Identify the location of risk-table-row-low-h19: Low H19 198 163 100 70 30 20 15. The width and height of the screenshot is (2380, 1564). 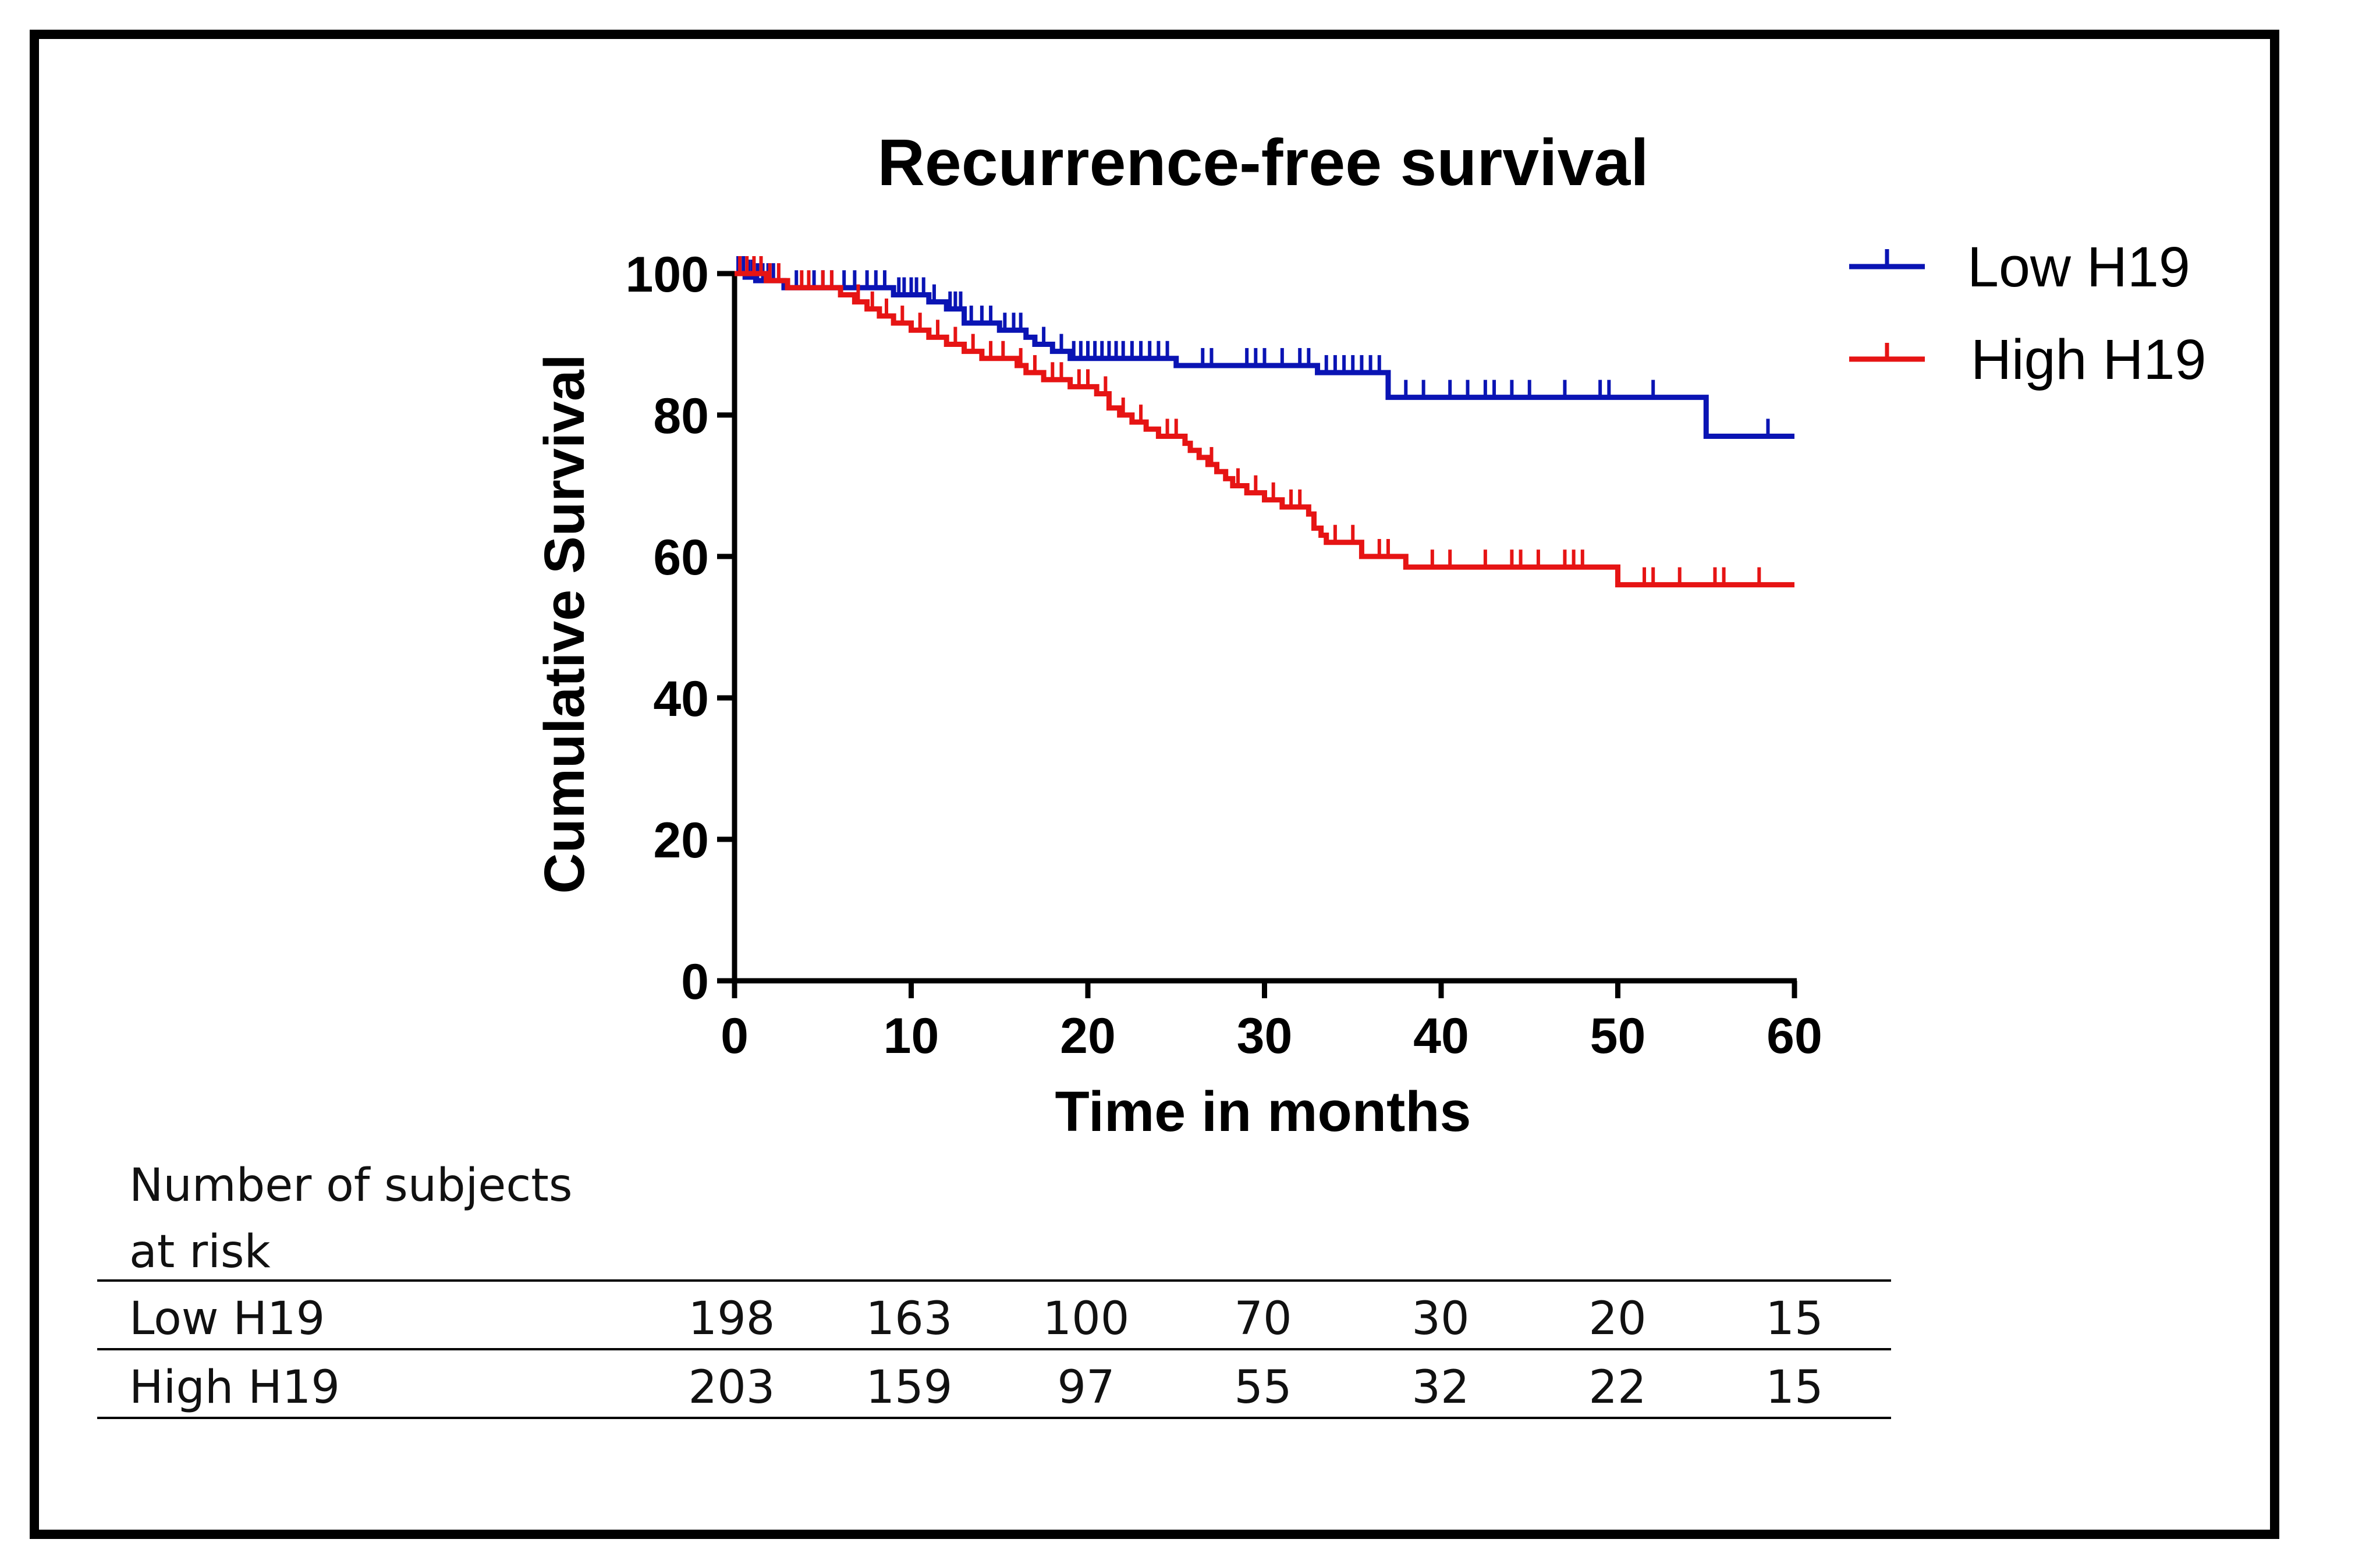
(976, 1319).